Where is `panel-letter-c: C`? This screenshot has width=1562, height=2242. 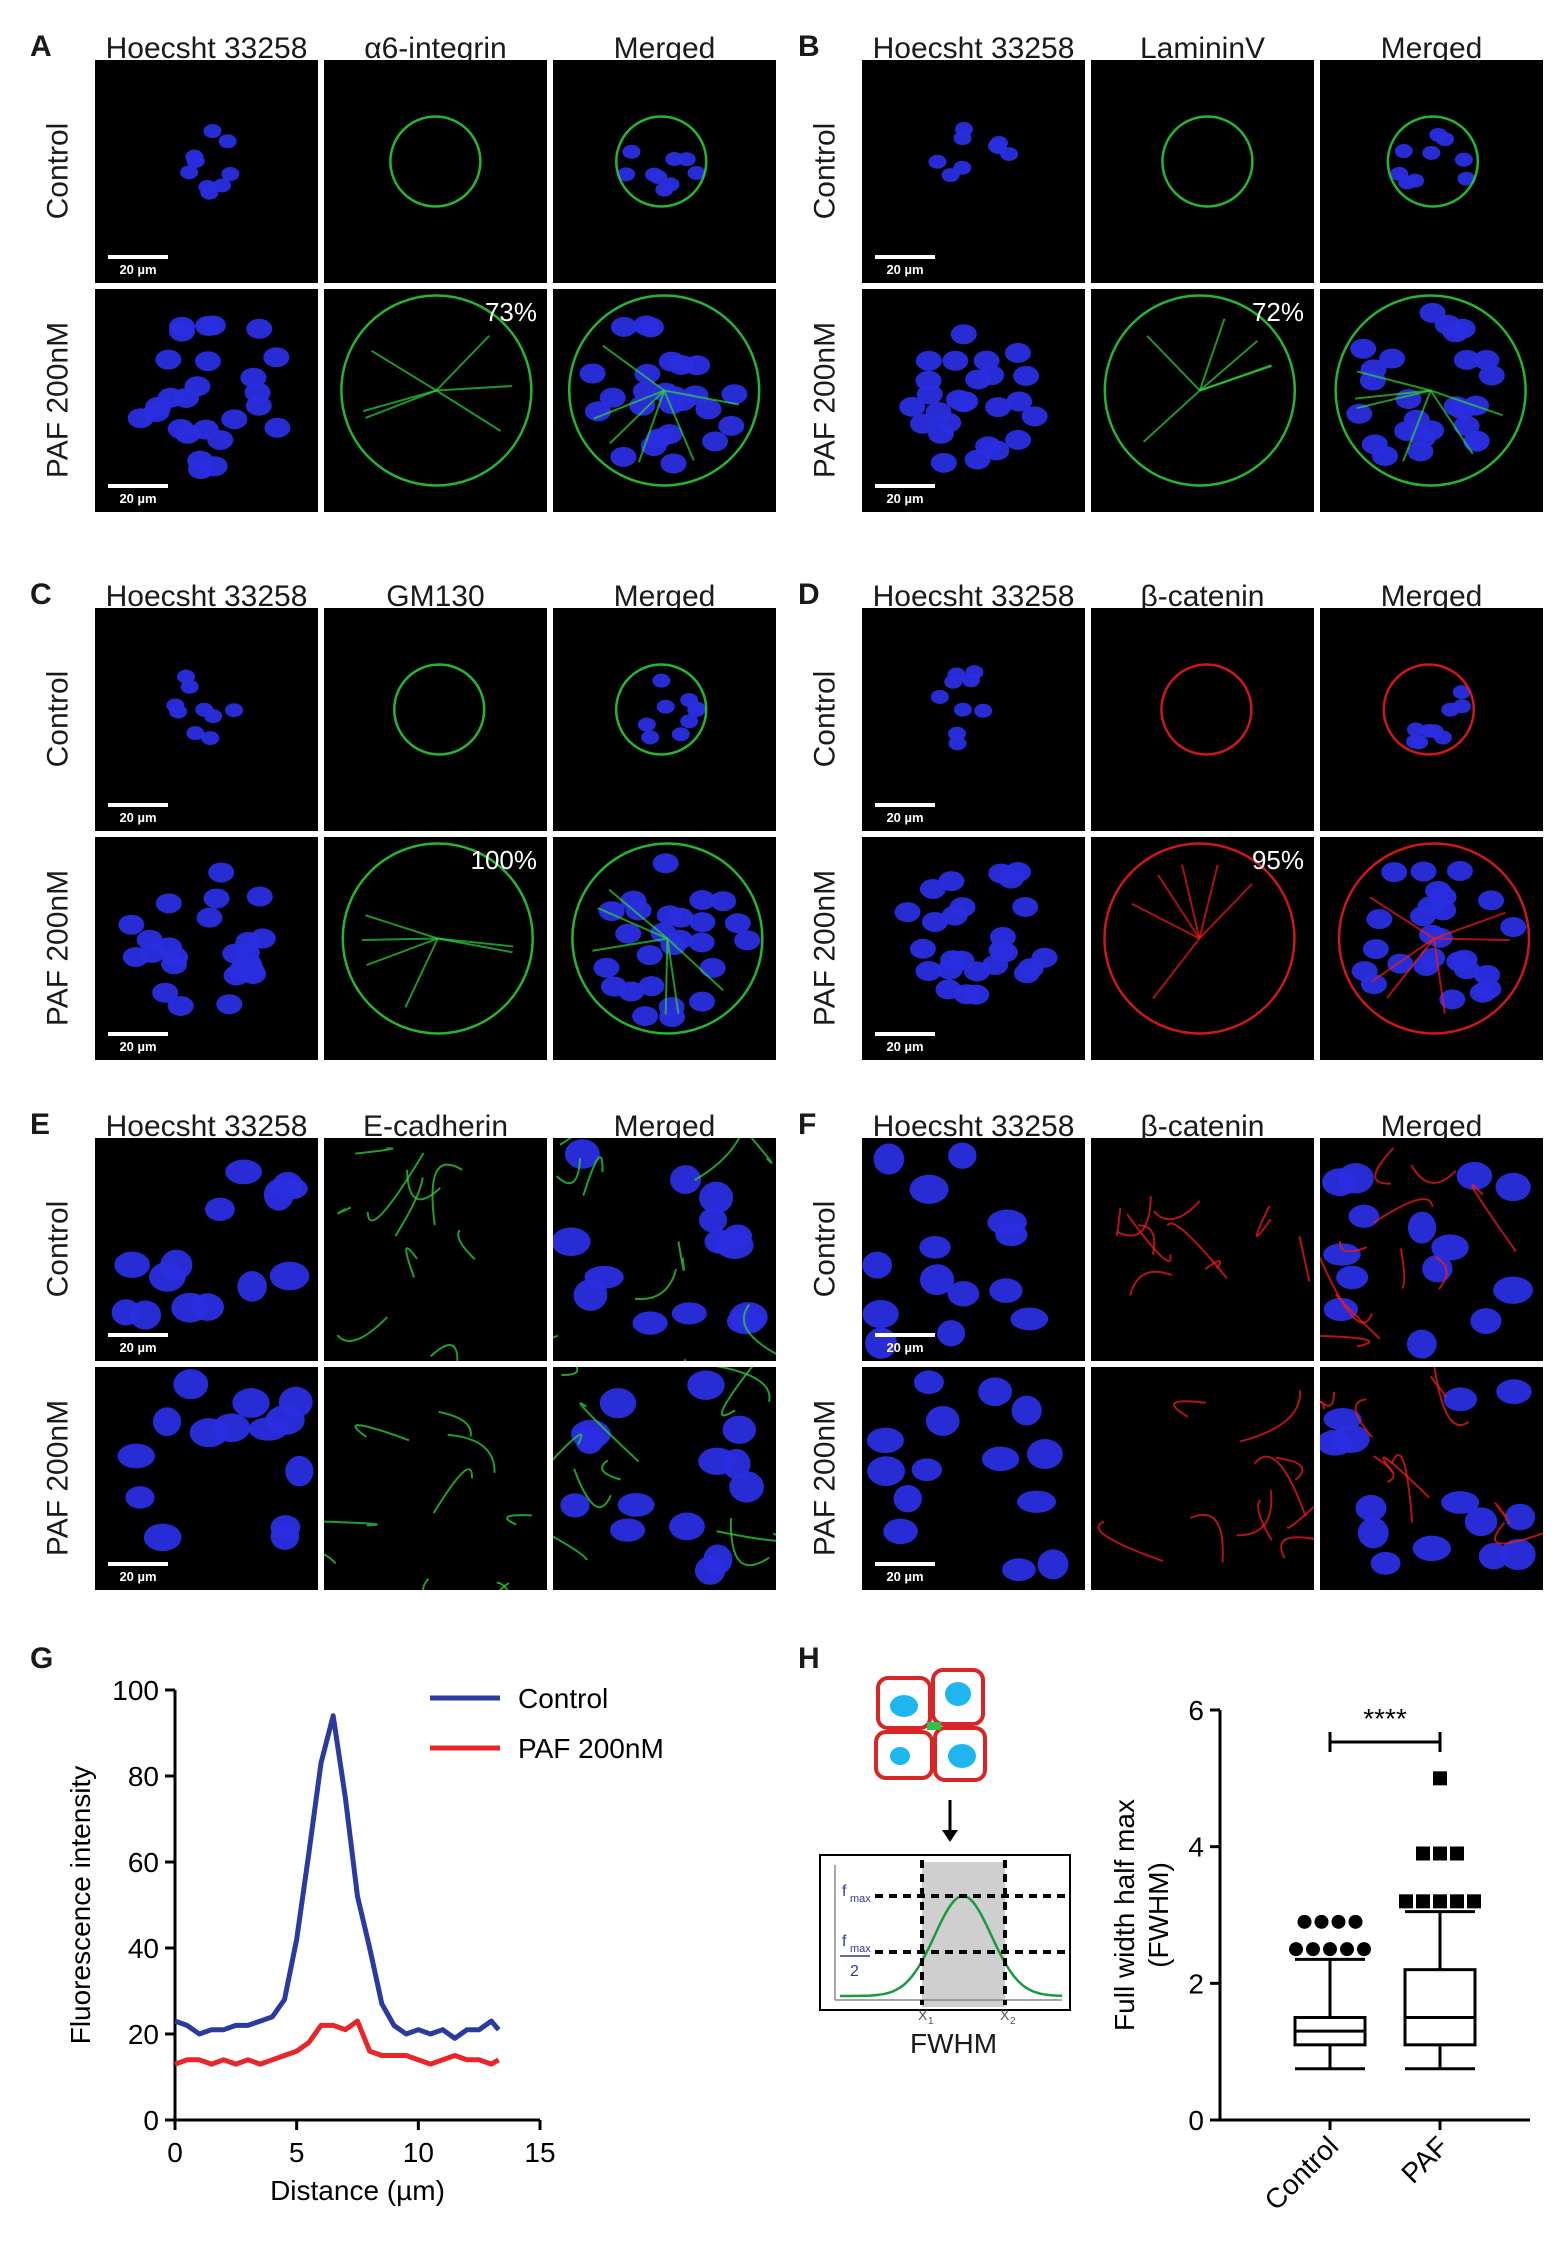 panel-letter-c: C is located at coordinates (41, 594).